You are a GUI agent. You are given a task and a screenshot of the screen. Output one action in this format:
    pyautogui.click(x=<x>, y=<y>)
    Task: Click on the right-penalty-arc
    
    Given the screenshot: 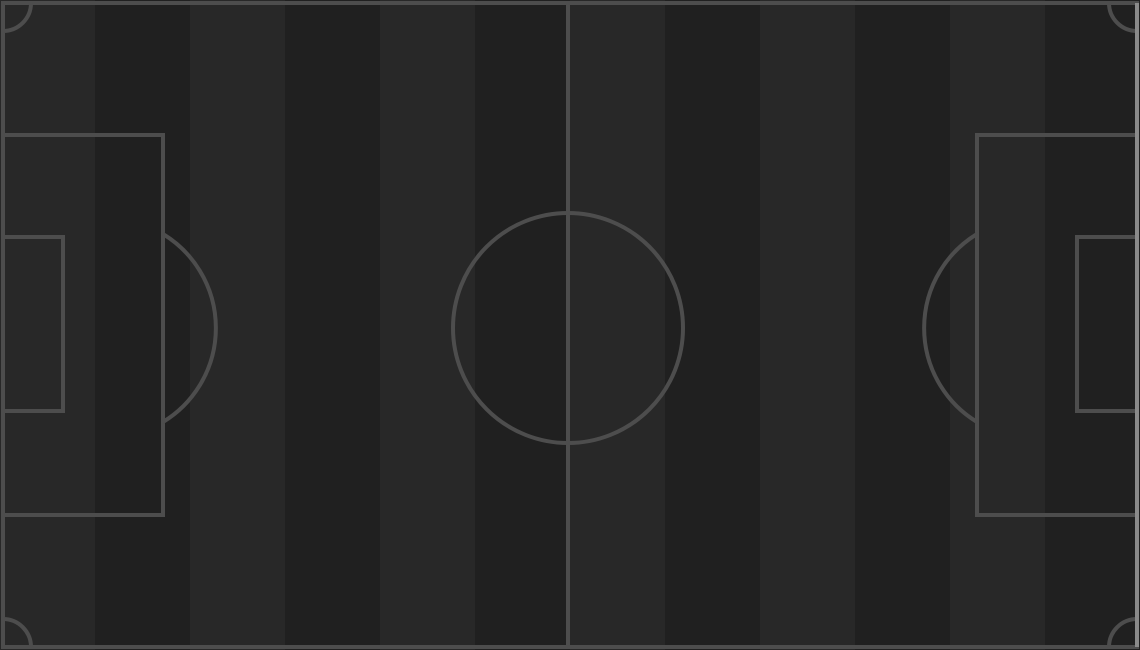 What is the action you would take?
    pyautogui.click(x=950, y=328)
    